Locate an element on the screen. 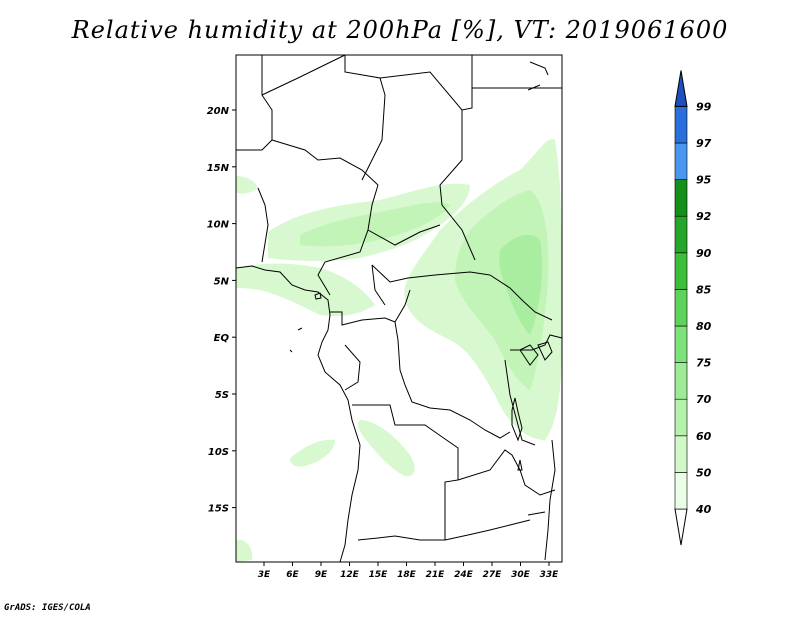 Image resolution: width=800 pixels, height=618 pixels. latitude-axis: 20N 15N 10N 5N EQ 5S 10S 15S is located at coordinates (221, 310).